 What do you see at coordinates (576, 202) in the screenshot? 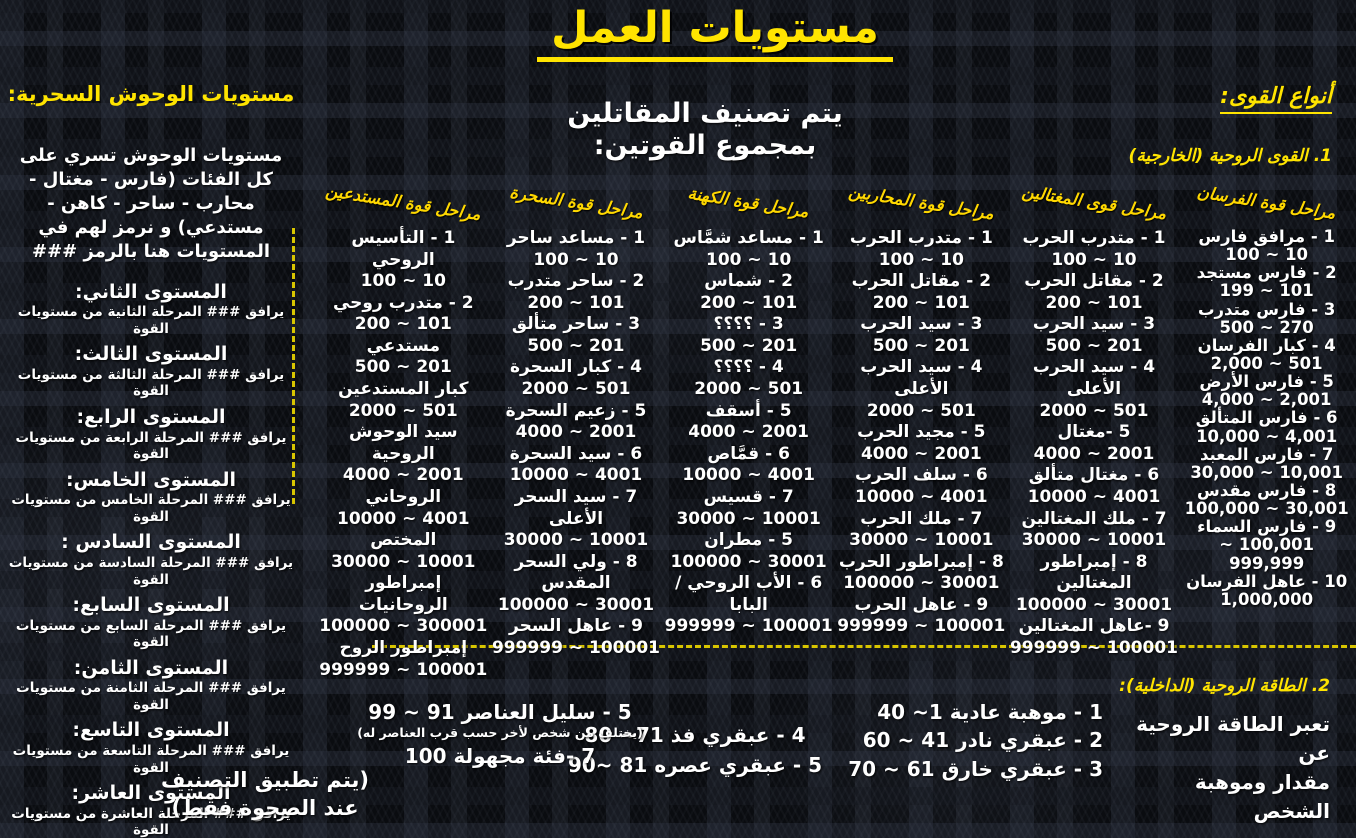
I see `column-header: مراحل قوة السحرة` at bounding box center [576, 202].